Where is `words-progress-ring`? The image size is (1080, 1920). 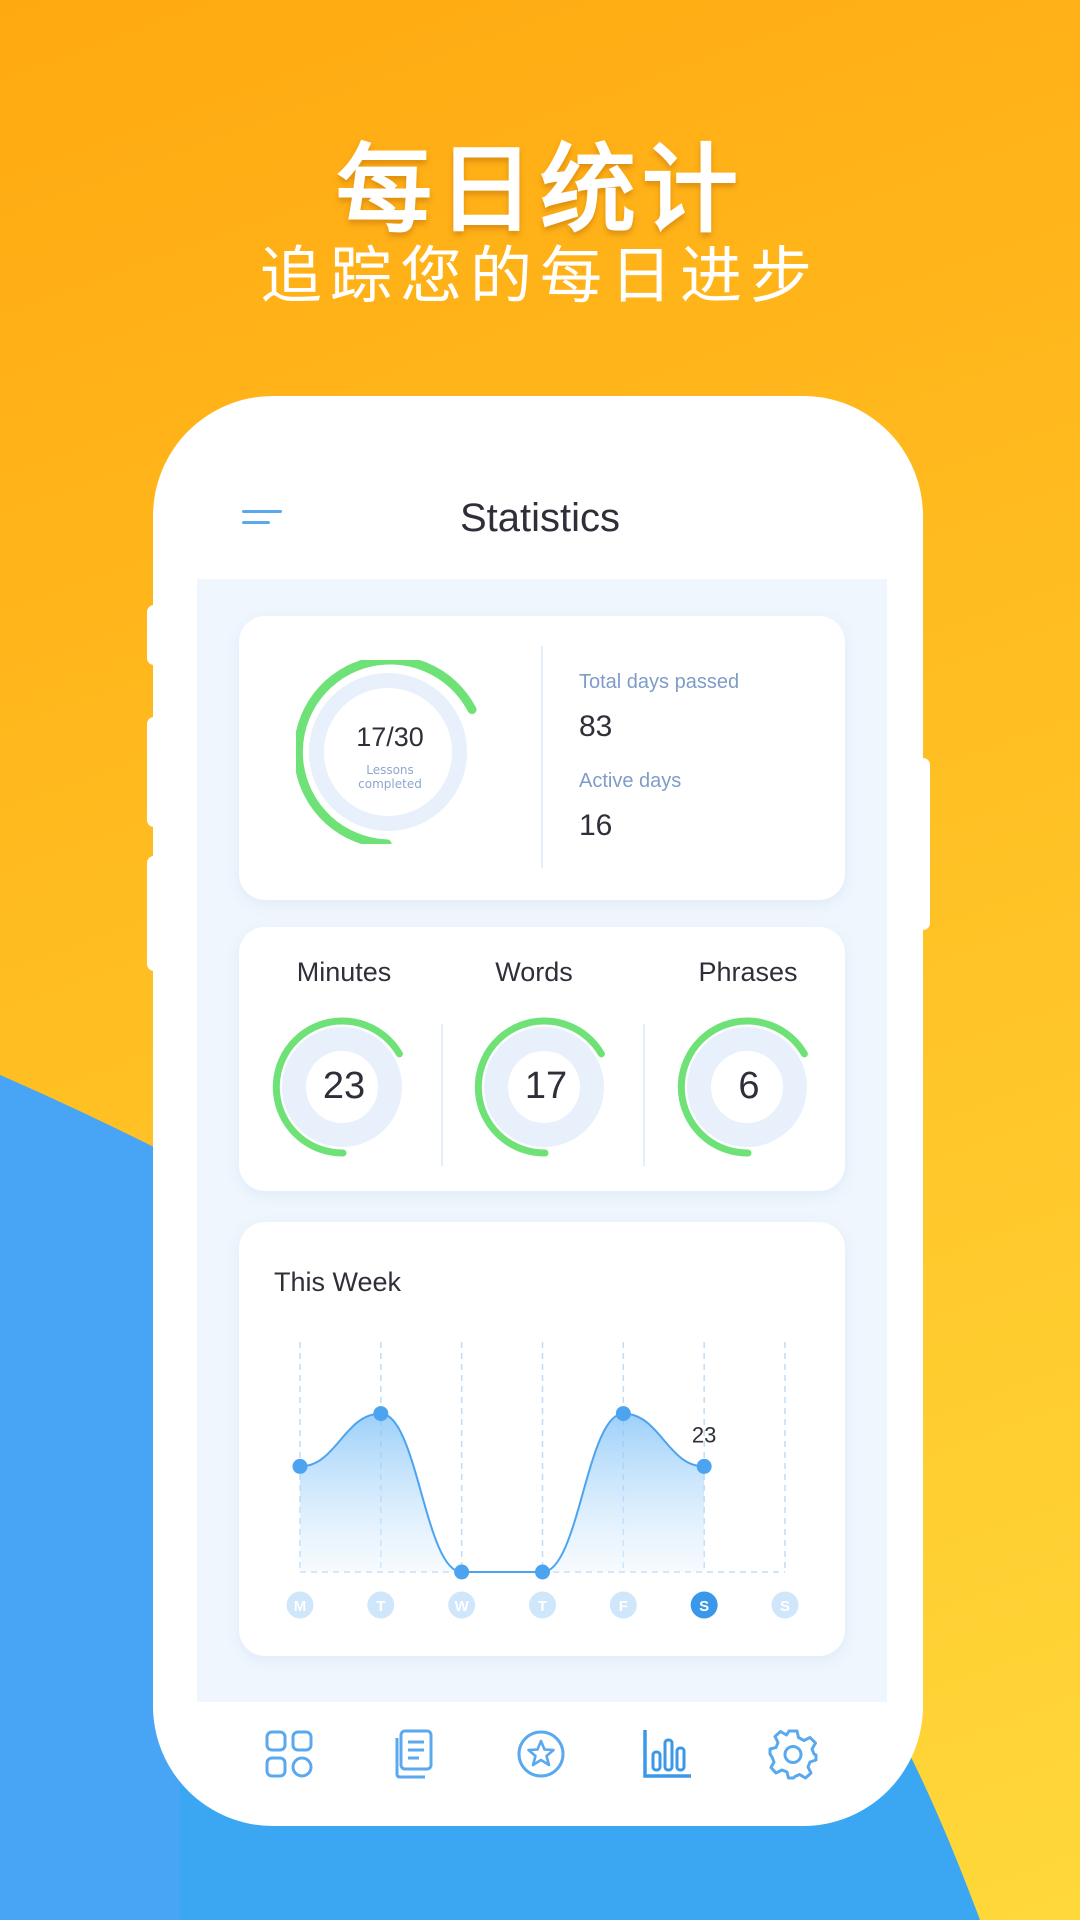 words-progress-ring is located at coordinates (539, 1087).